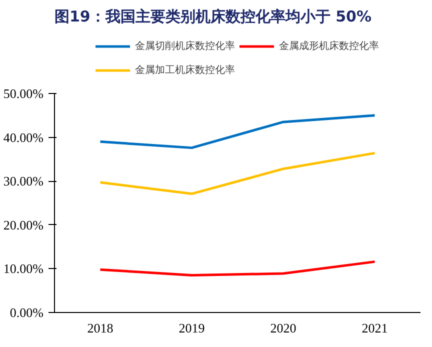 The height and width of the screenshot is (347, 432). What do you see at coordinates (23, 137) in the screenshot?
I see `y-tick-label: 40.00%` at bounding box center [23, 137].